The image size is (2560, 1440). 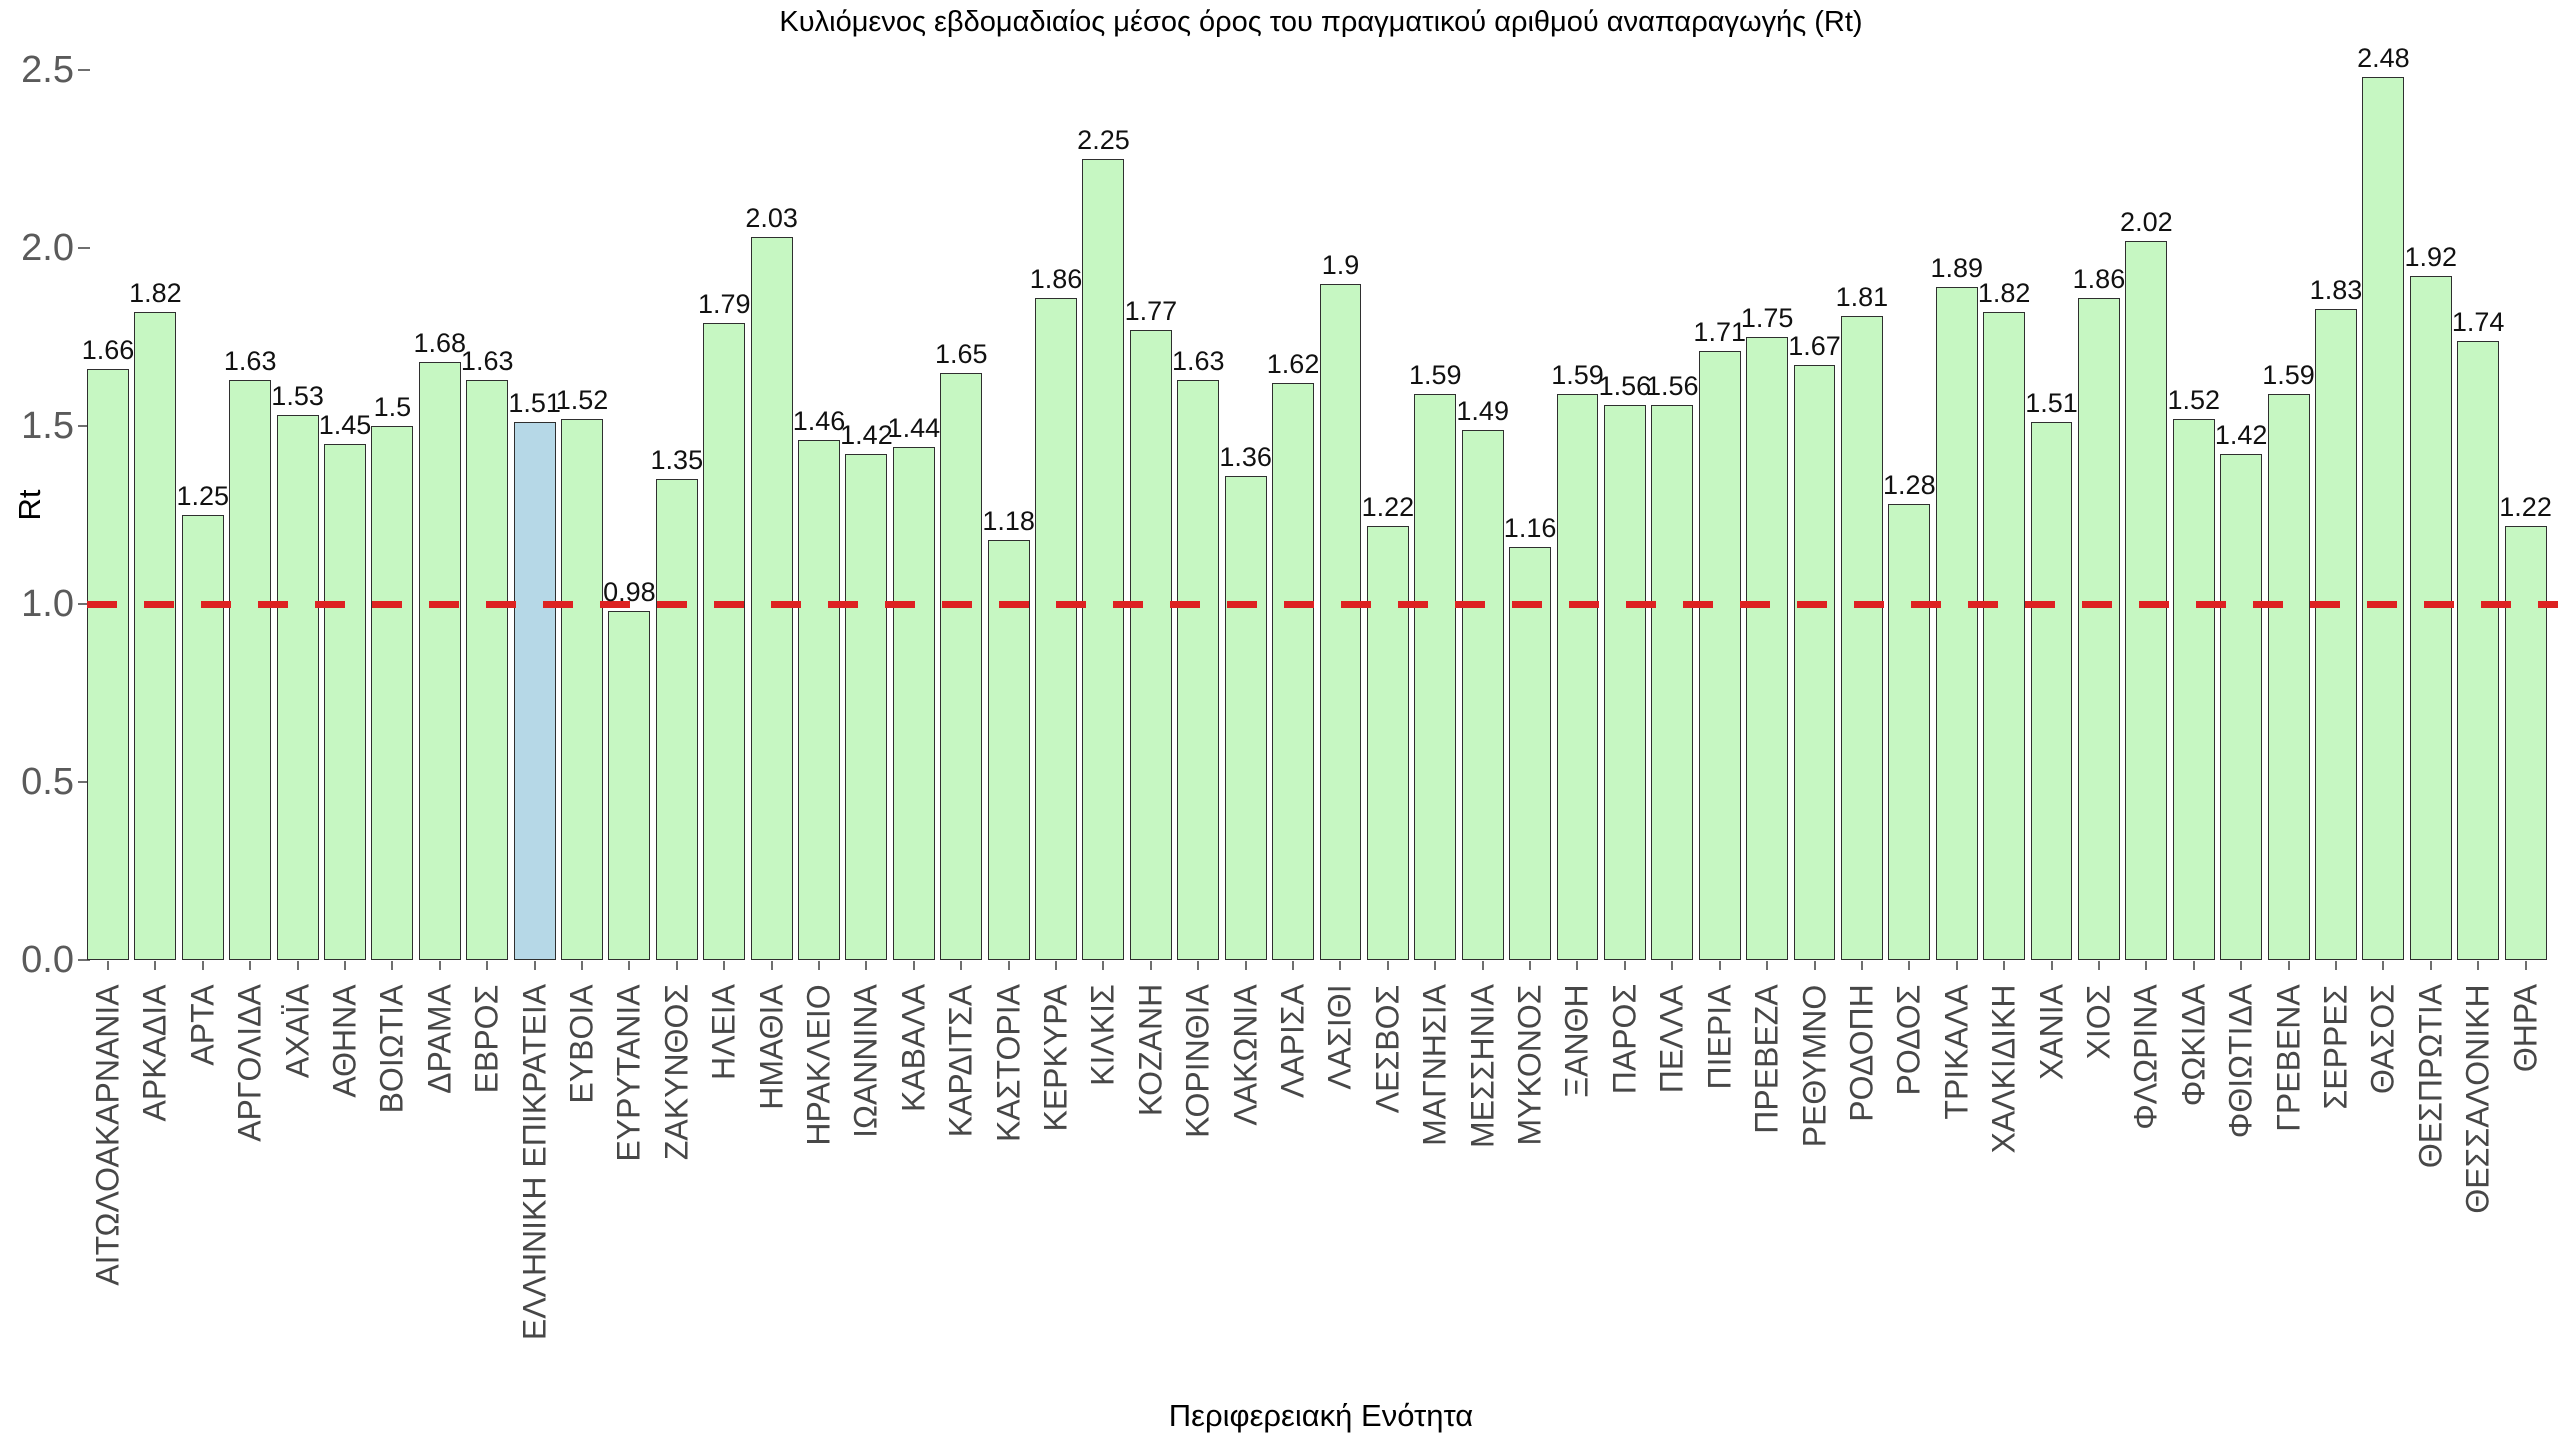 I want to click on bar-value-label: 1.49, so click(x=1482, y=410).